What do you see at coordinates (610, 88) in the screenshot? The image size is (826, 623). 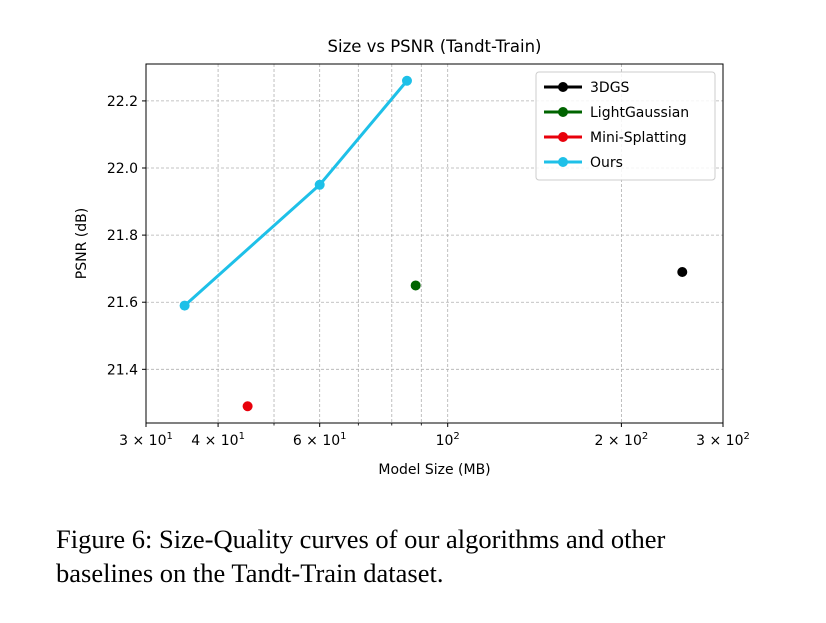 I see `legend-label-3dgs: 3DGS` at bounding box center [610, 88].